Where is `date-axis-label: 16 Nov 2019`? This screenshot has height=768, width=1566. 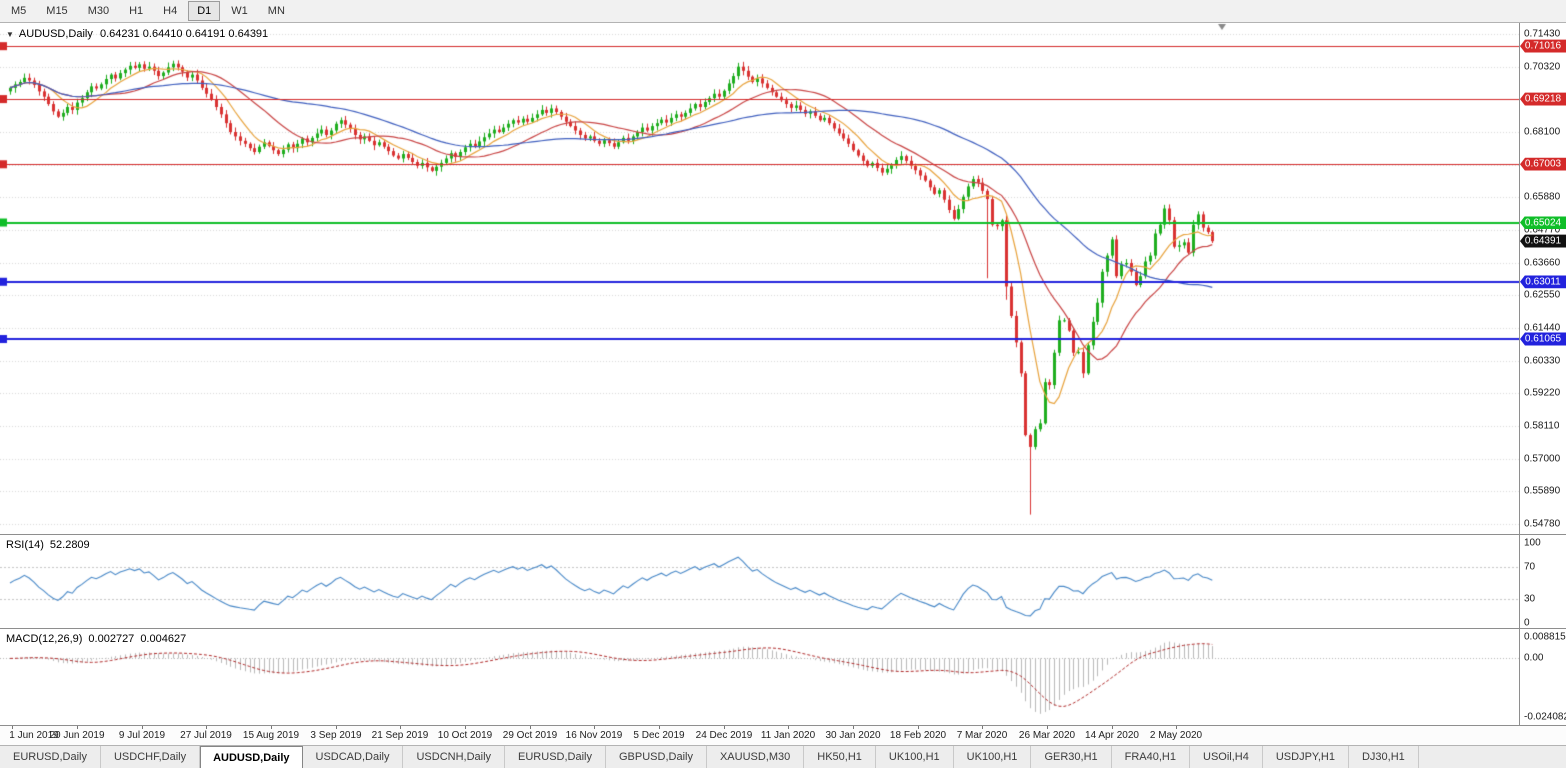
date-axis-label: 16 Nov 2019 is located at coordinates (594, 735).